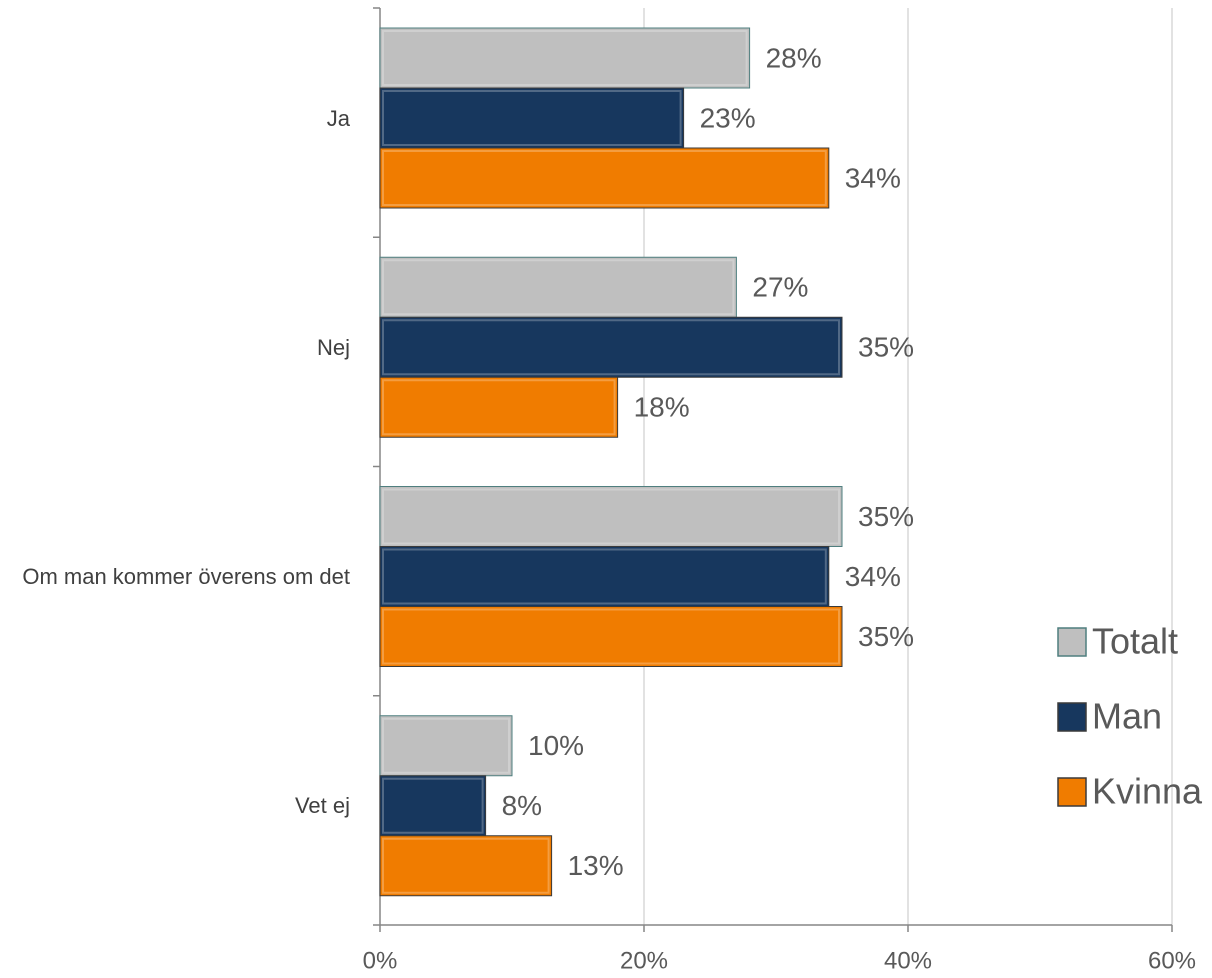 The height and width of the screenshot is (978, 1212). I want to click on legend-label: Totalt, so click(1135, 641).